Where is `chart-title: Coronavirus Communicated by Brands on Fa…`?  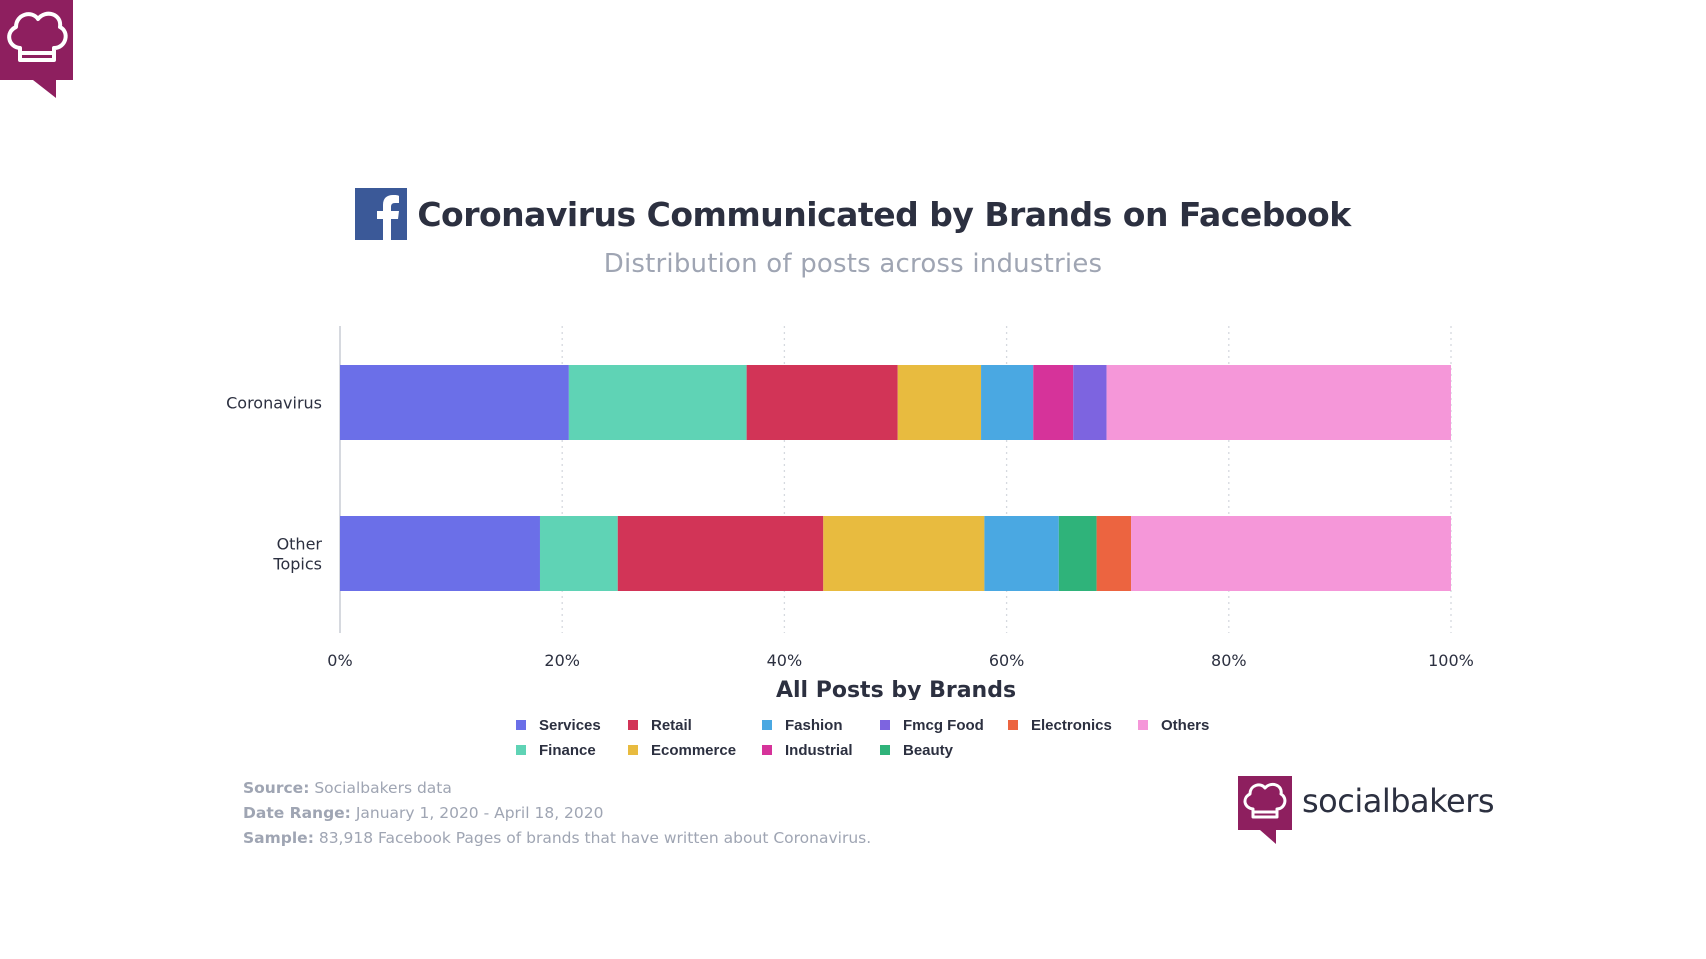 chart-title: Coronavirus Communicated by Brands on Fa… is located at coordinates (884, 214).